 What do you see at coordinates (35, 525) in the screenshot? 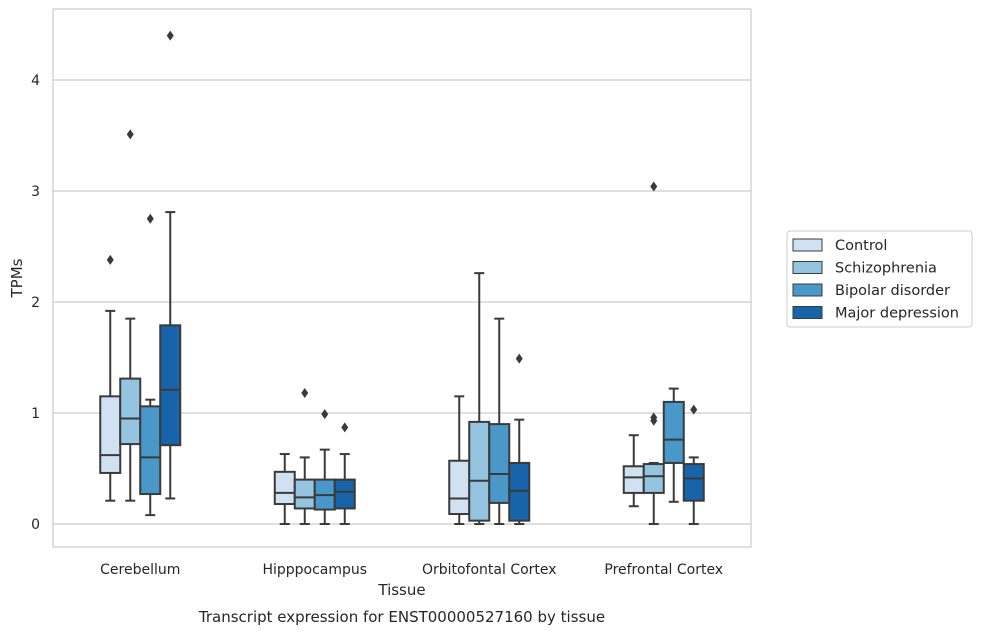
I see `y-tick-label: 0` at bounding box center [35, 525].